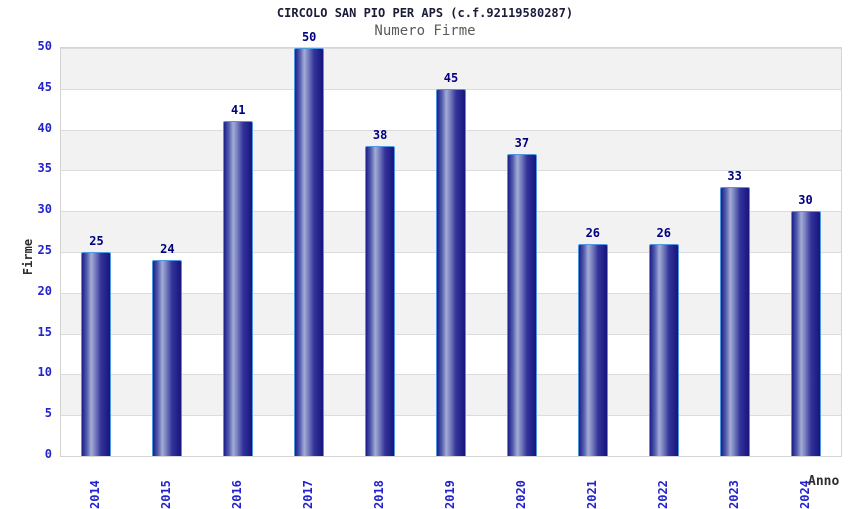  What do you see at coordinates (238, 110) in the screenshot?
I see `bar-value-label: 41` at bounding box center [238, 110].